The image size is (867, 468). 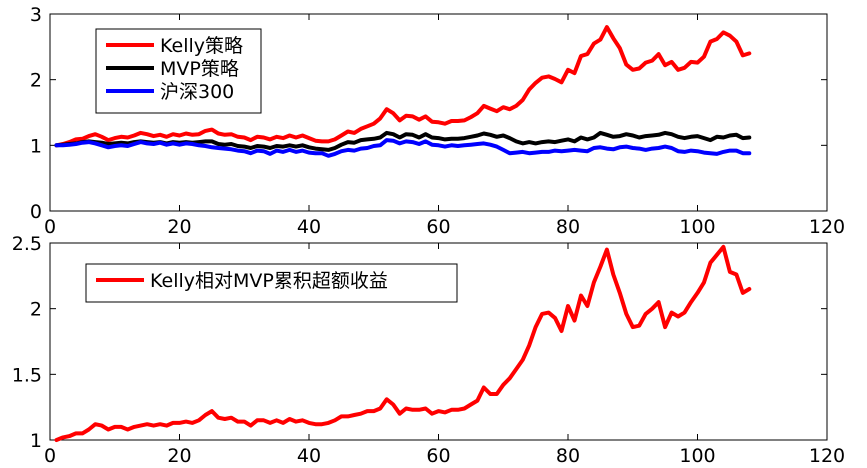 I want to click on y-tick-label: 3, so click(x=36, y=15).